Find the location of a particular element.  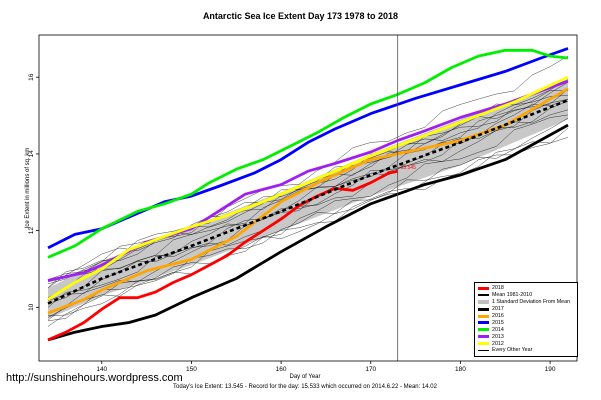

legend-entry-other: Every Other Year is located at coordinates (526, 350).